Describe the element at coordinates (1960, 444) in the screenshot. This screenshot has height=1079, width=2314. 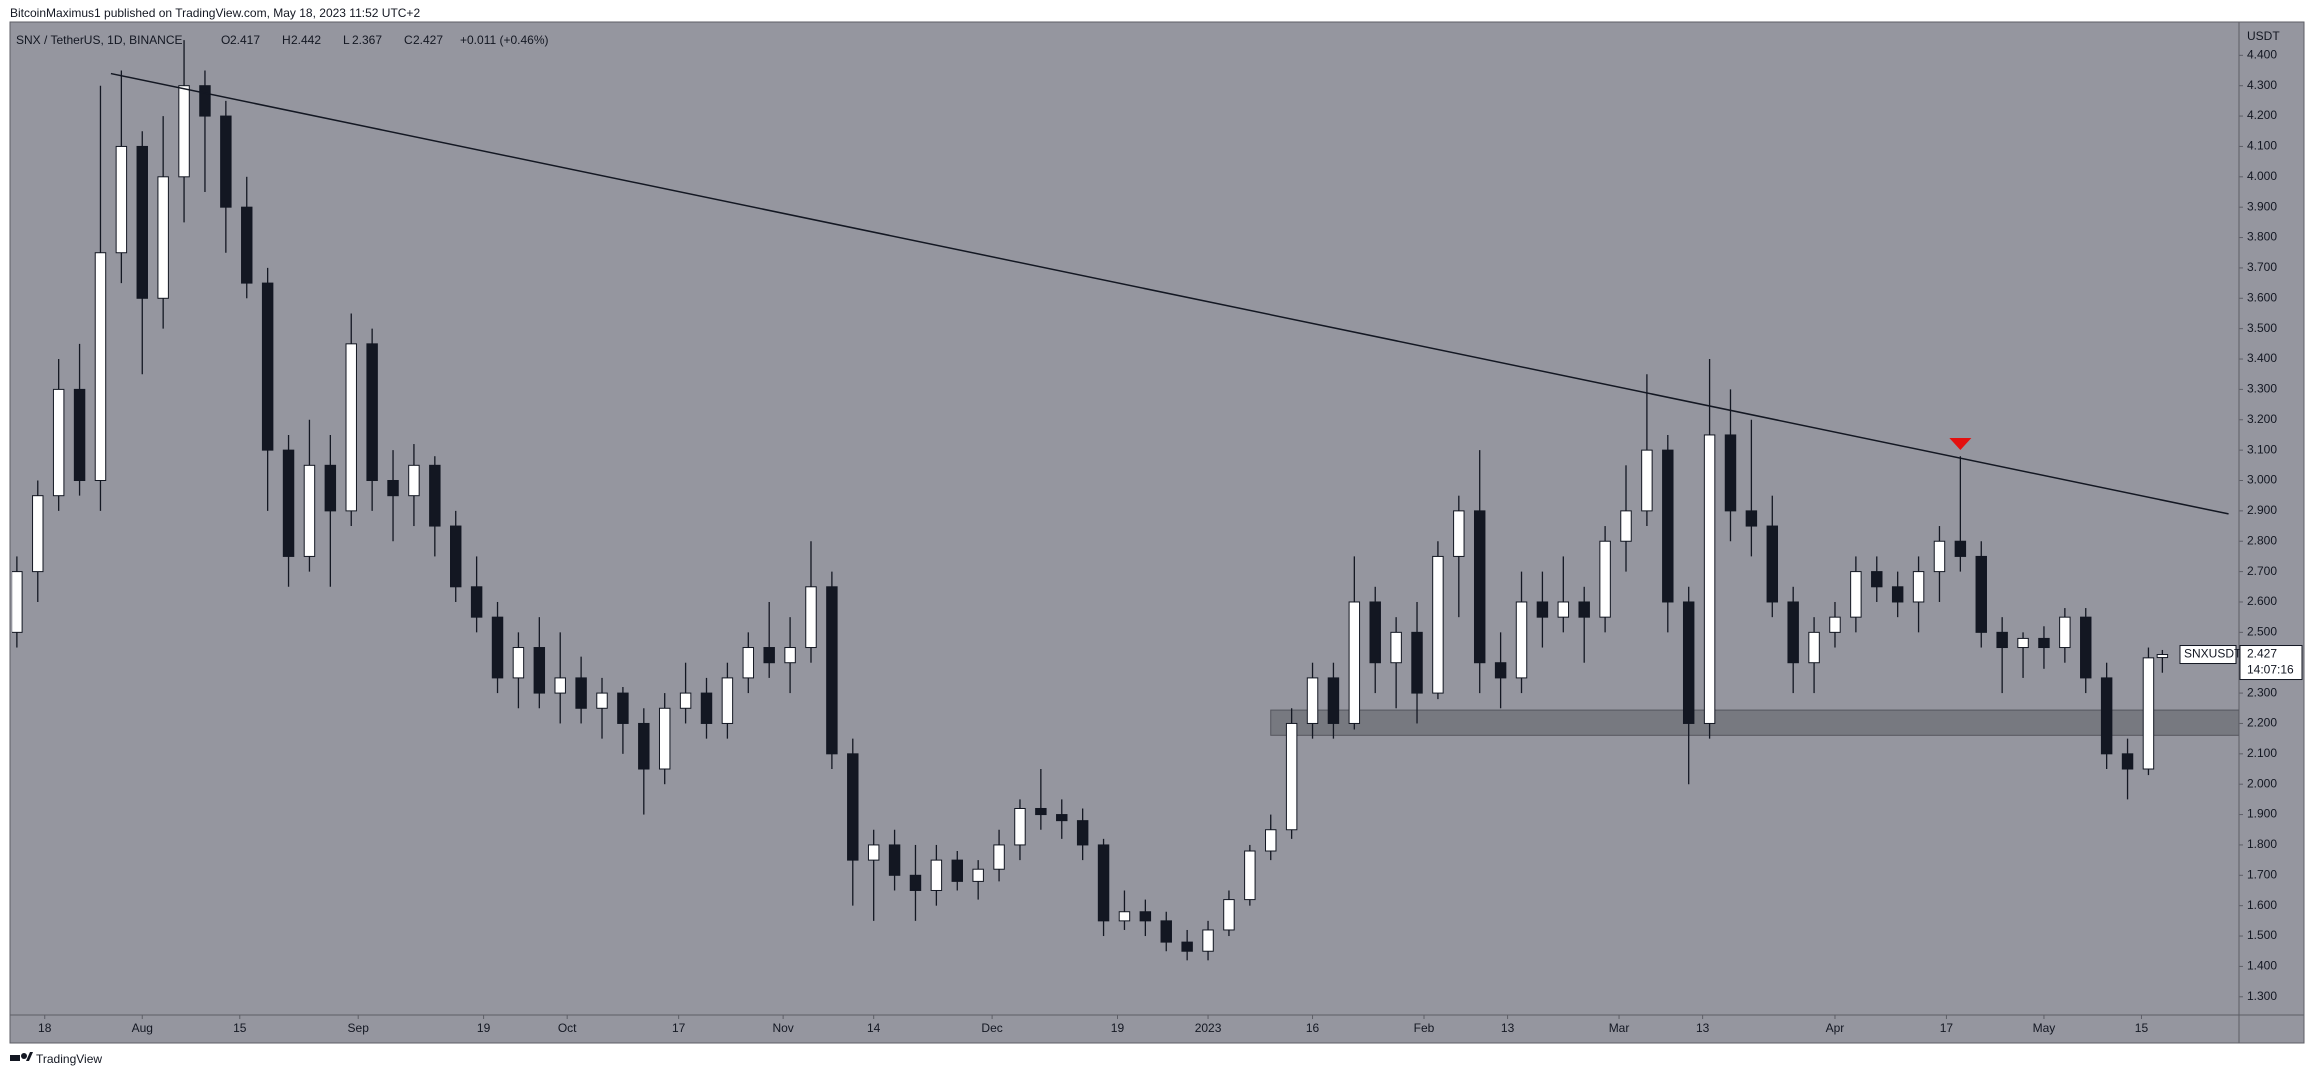
I see `marker-triangle` at that location.